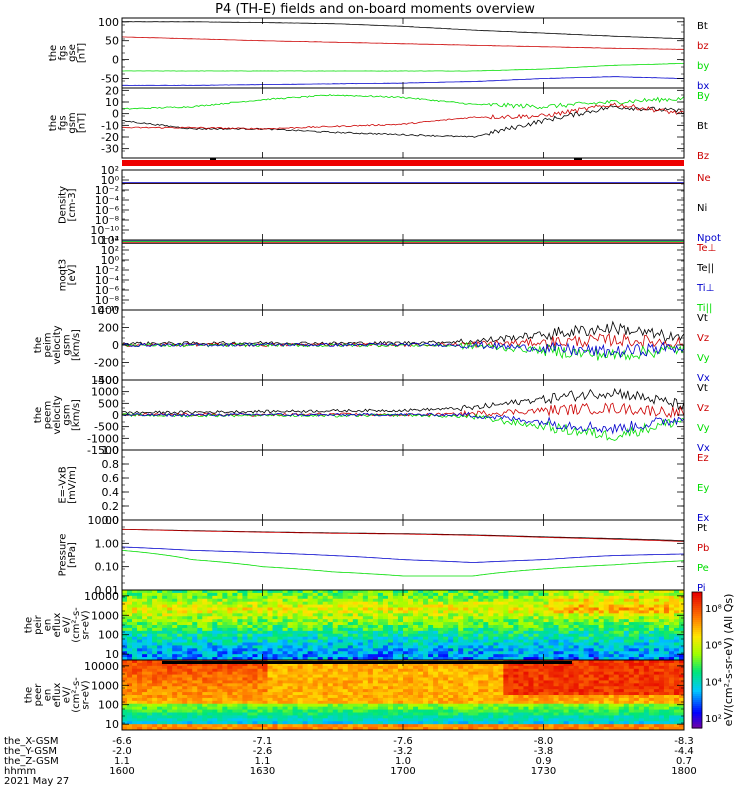 The height and width of the screenshot is (800, 750). I want to click on ytick-fgs-gse-2: 0, so click(115, 60).